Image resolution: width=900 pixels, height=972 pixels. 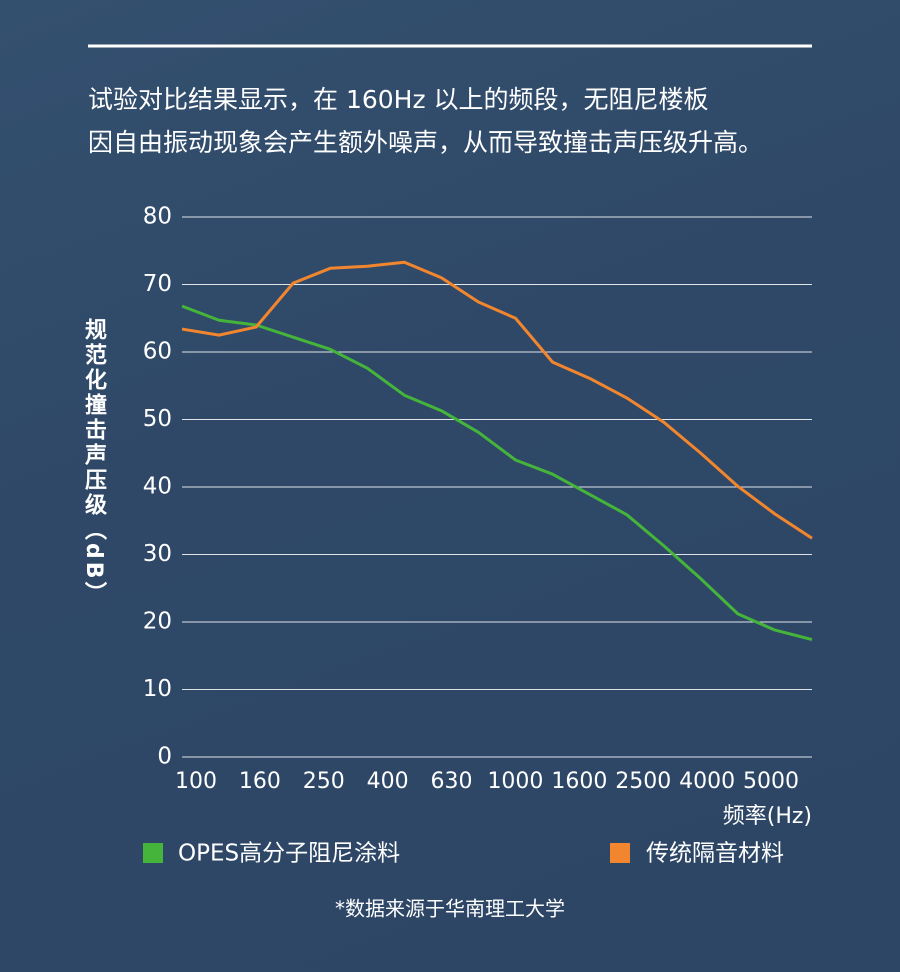 I want to click on x-tick-label: 1000, so click(x=515, y=781).